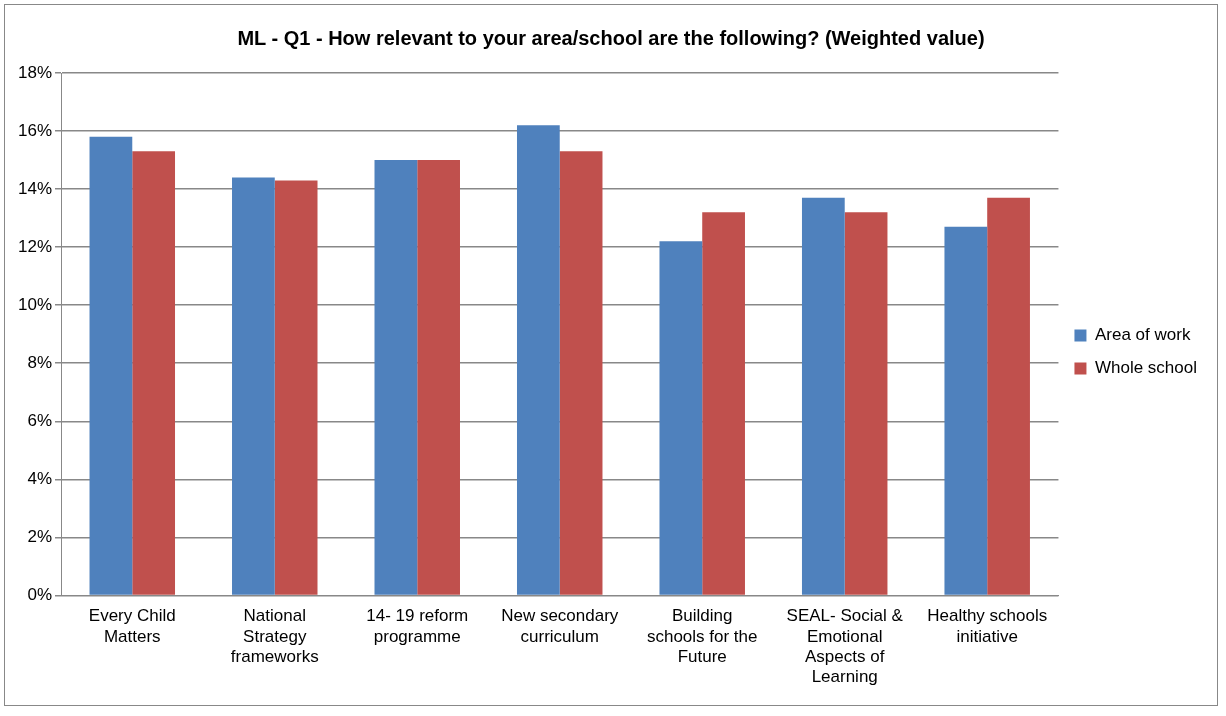 The image size is (1226, 716). Describe the element at coordinates (274, 636) in the screenshot. I see `x-tick-label: National Strategy frameworks` at that location.